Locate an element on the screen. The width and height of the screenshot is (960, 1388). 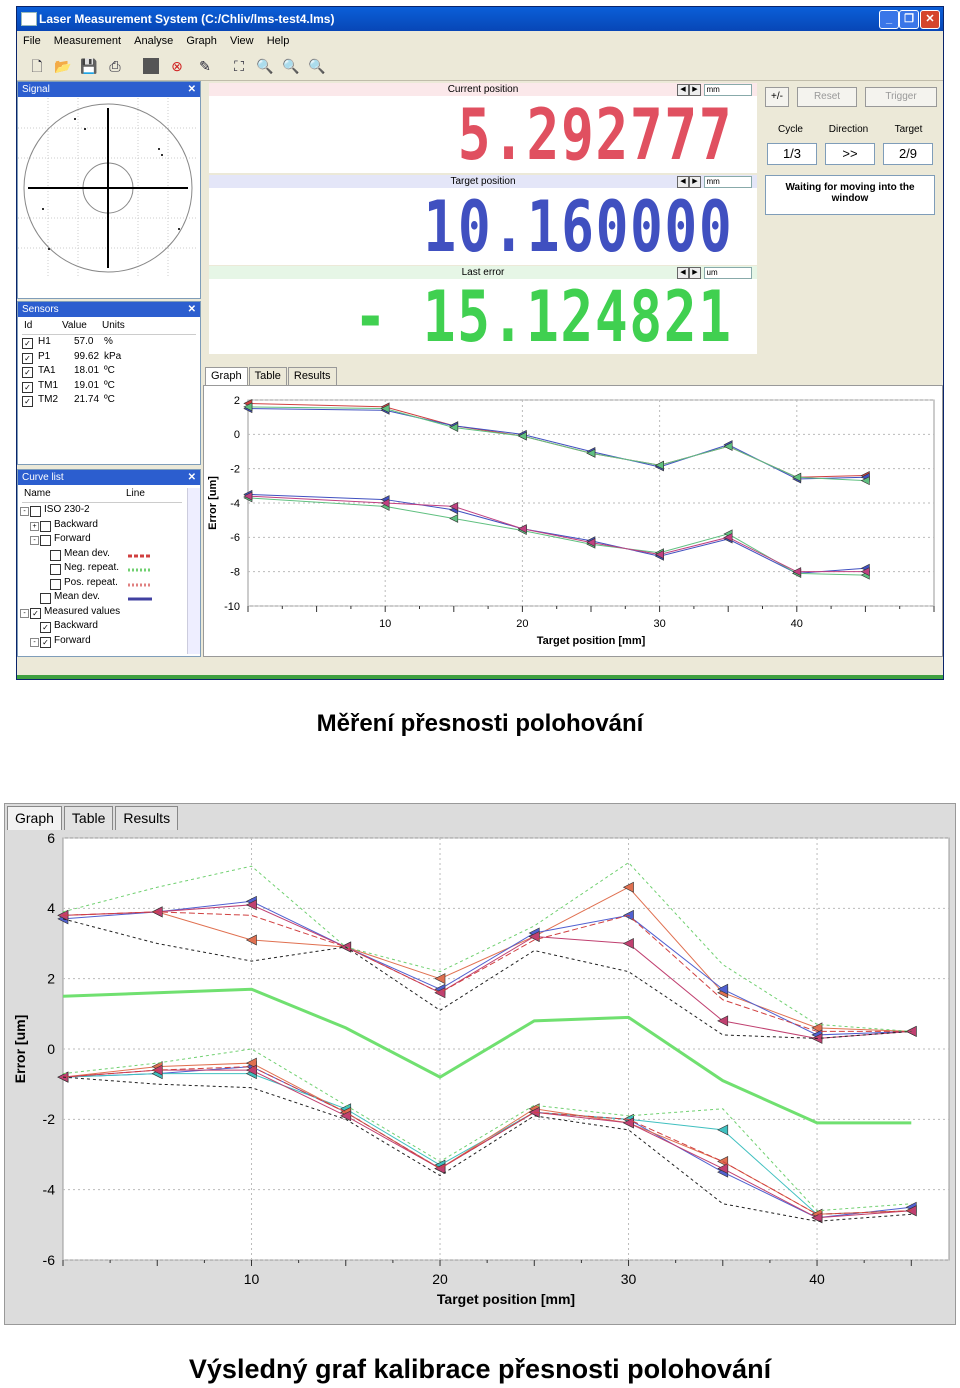
table-row: ✓ TM2 21.74 ºC is located at coordinates (109, 401).